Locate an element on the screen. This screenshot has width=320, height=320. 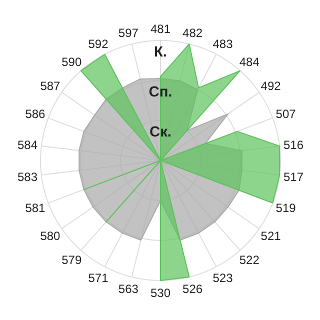
spoke-label: 521 is located at coordinates (271, 235).